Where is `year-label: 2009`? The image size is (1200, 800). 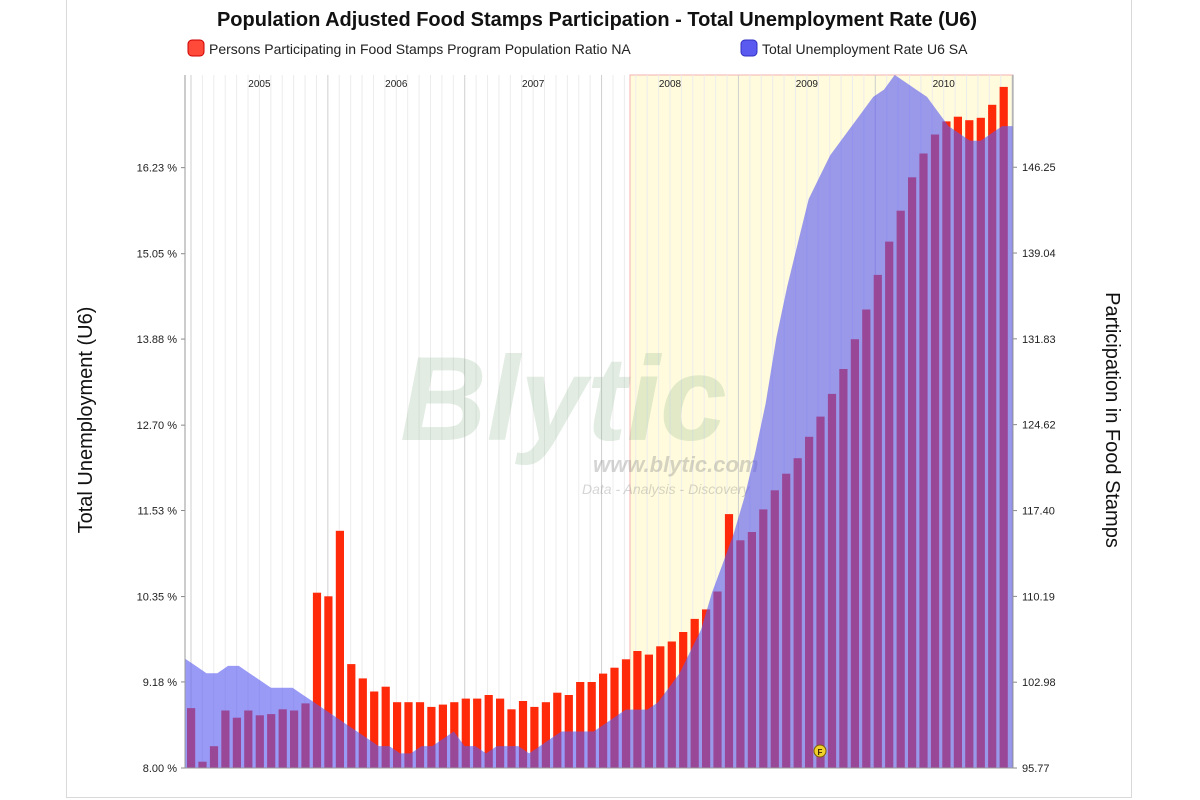 year-label: 2009 is located at coordinates (807, 84).